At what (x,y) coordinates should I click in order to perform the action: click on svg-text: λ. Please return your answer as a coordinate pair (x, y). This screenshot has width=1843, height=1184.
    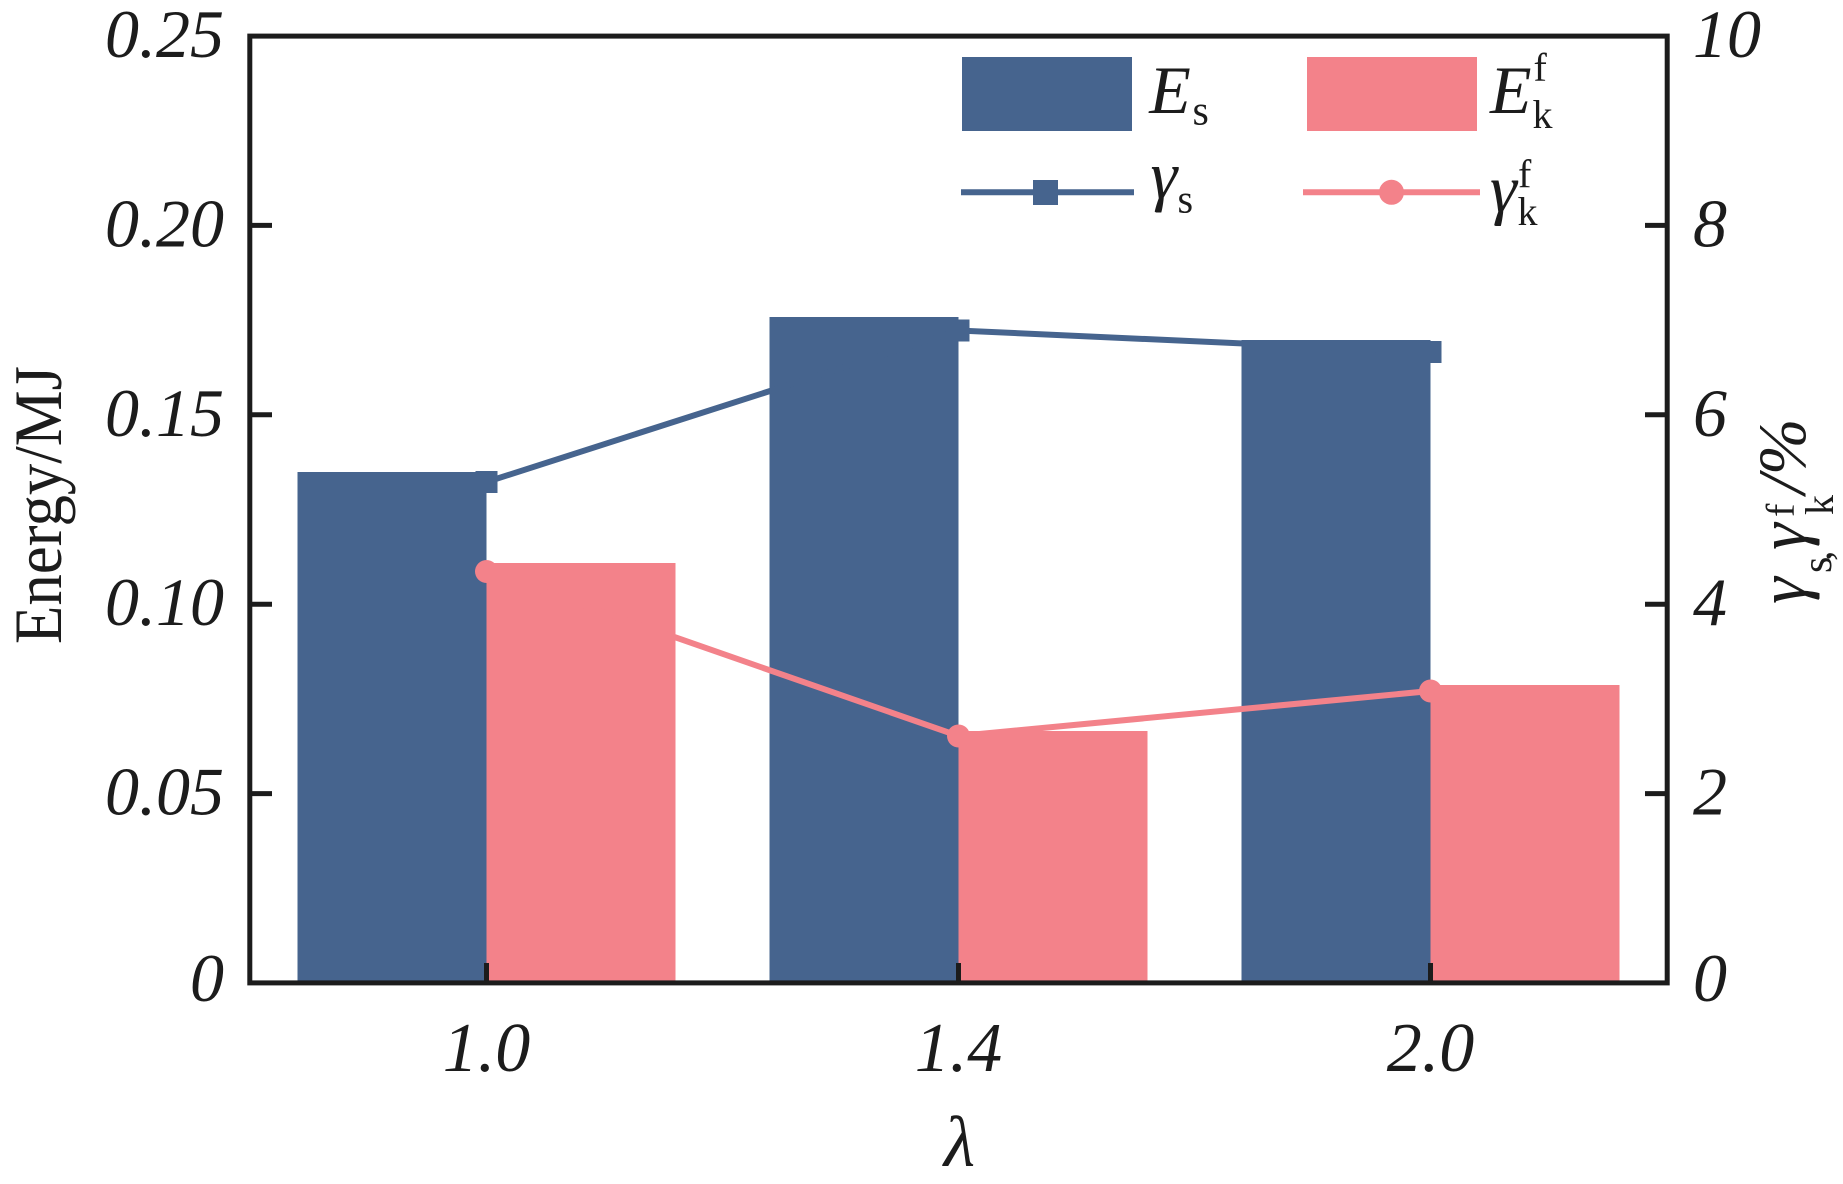
    Looking at the image, I should click on (958, 1142).